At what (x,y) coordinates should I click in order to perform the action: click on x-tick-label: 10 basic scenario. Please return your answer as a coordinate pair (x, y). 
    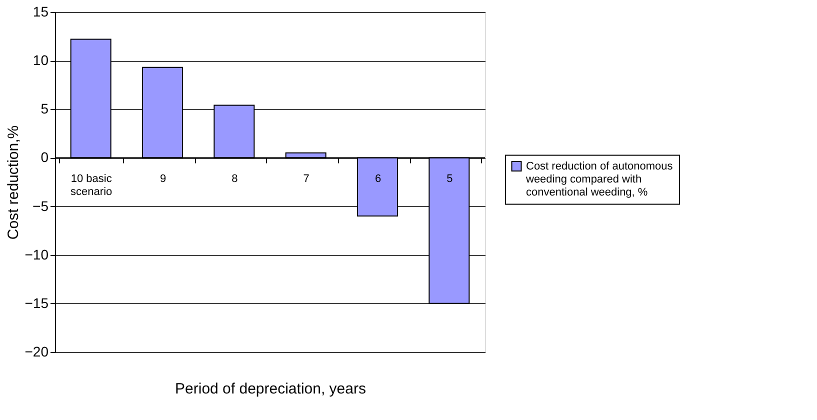
    Looking at the image, I should click on (91, 185).